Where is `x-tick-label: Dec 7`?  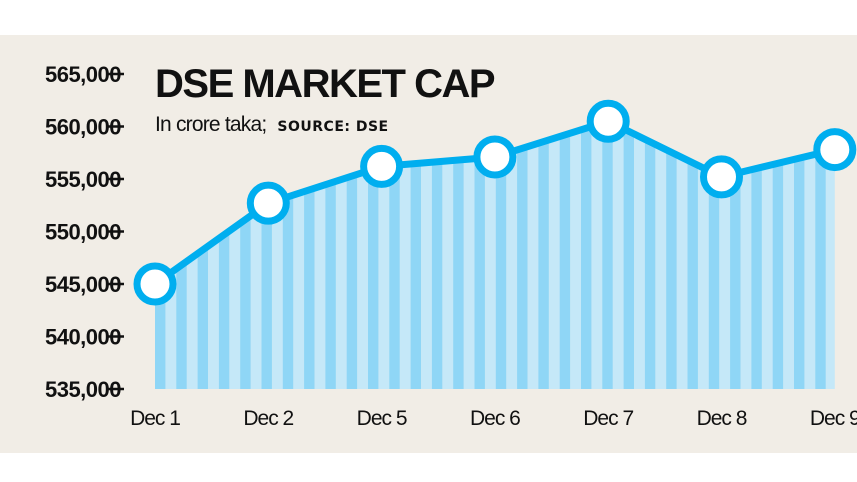 x-tick-label: Dec 7 is located at coordinates (608, 418).